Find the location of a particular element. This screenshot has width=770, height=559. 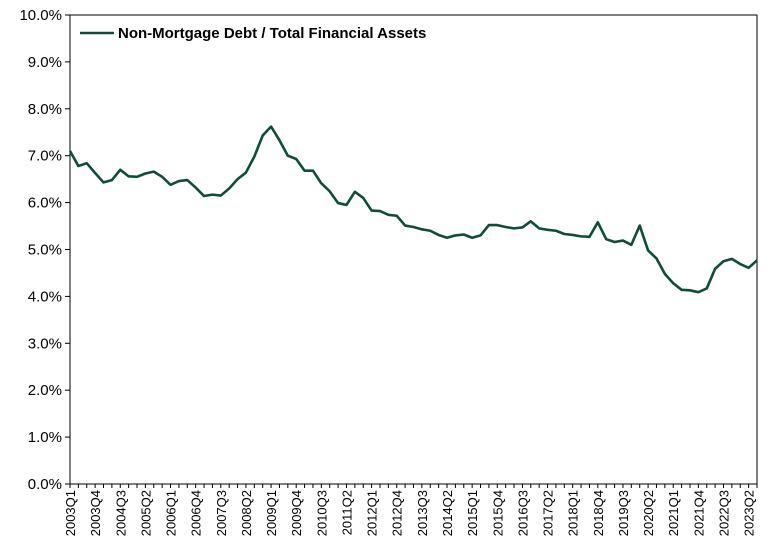

x-tick-label: 2013Q3 is located at coordinates (422, 513).